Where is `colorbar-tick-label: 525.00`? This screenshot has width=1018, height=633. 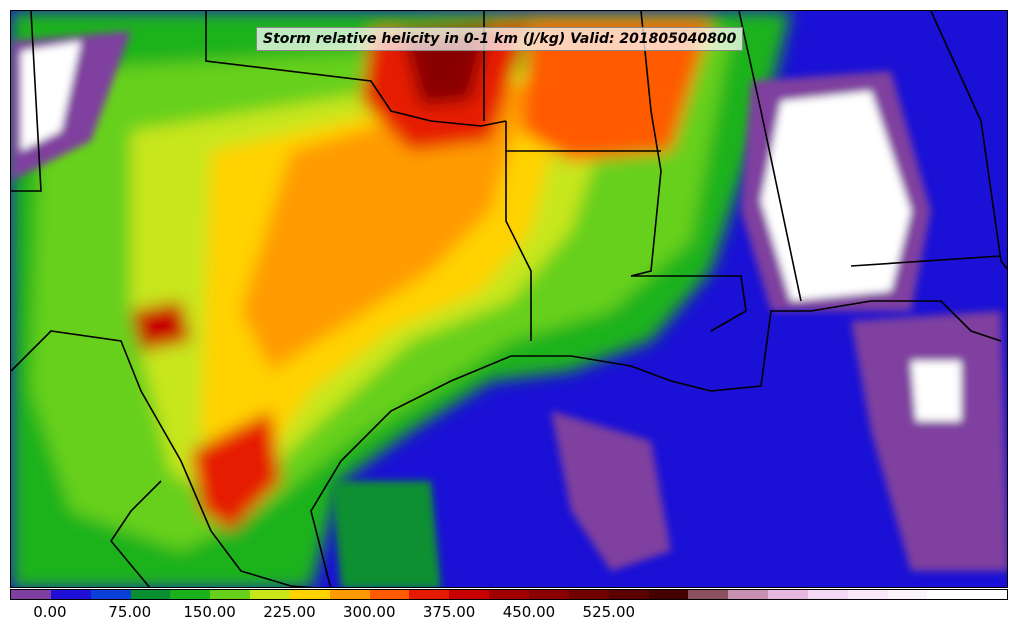
colorbar-tick-label: 525.00 is located at coordinates (609, 612).